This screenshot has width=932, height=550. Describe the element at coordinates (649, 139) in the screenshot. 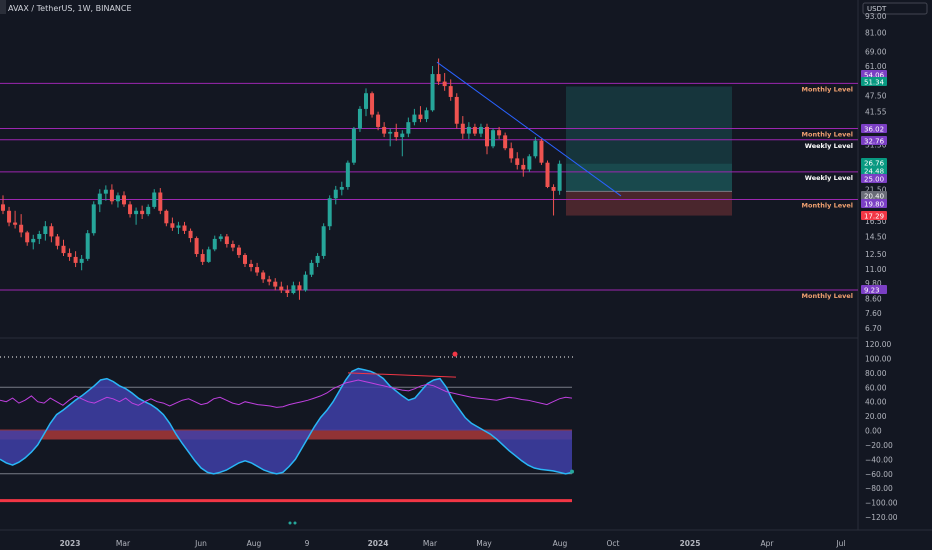

I see `target-zone` at that location.